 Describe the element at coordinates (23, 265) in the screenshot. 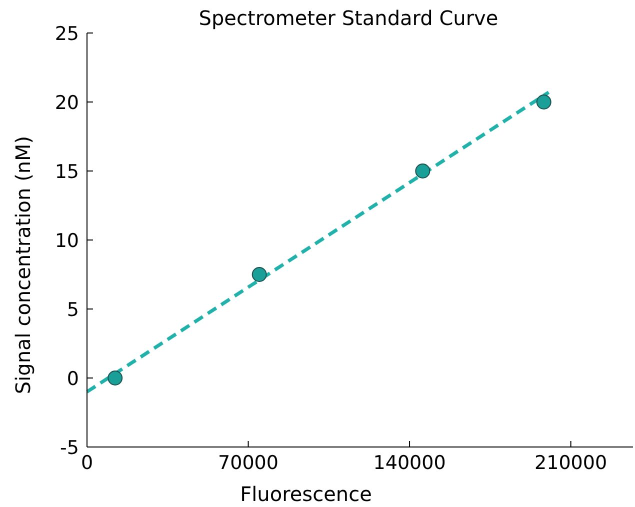

I see `y-axis-title: Signal concentration (nM)` at that location.